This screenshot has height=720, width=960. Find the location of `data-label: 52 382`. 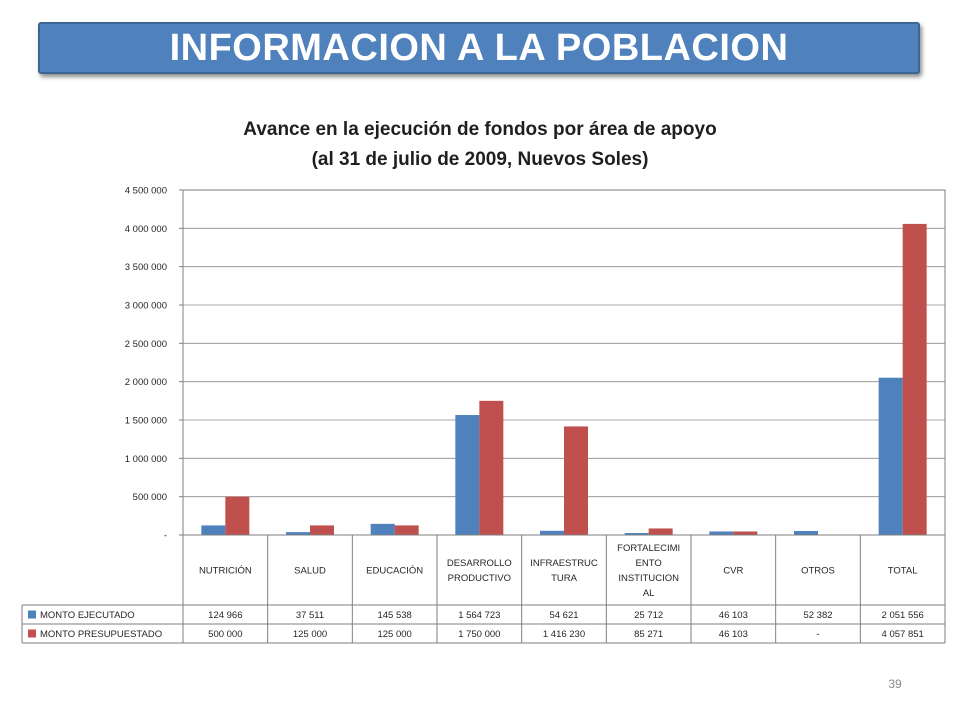

data-label: 52 382 is located at coordinates (817, 615).